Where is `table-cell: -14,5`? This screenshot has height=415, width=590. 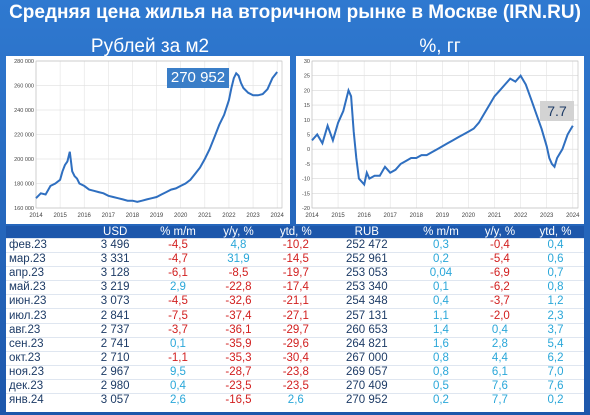 table-cell: -14,5 is located at coordinates (296, 259).